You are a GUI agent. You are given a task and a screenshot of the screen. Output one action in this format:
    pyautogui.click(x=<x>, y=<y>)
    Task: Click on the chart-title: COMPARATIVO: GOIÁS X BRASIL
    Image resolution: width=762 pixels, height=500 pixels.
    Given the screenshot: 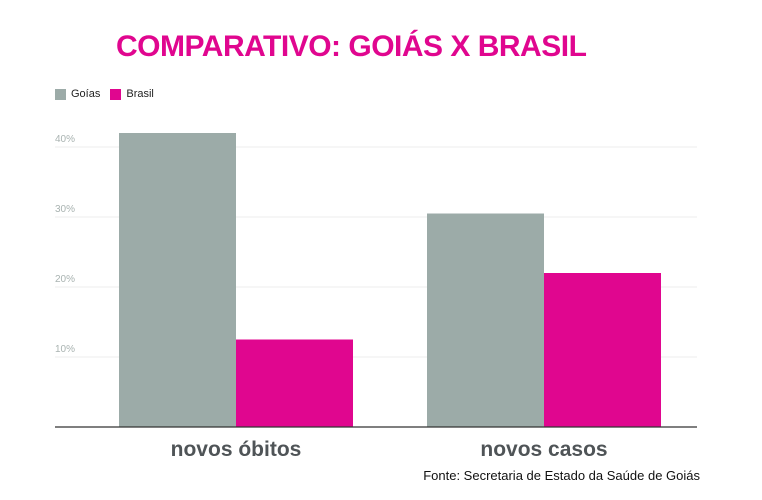 What is the action you would take?
    pyautogui.click(x=351, y=46)
    